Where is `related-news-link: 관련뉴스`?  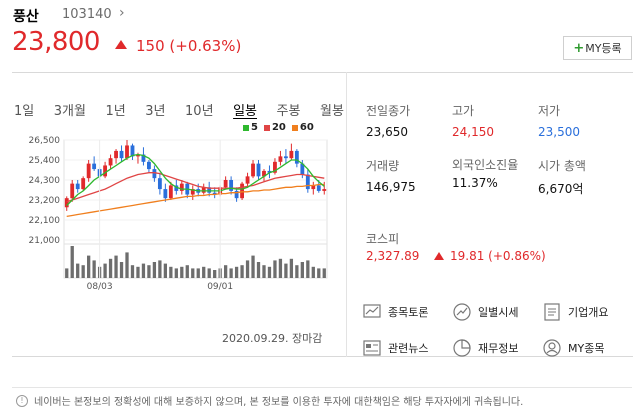
related-news-link: 관련뉴스 is located at coordinates (395, 348).